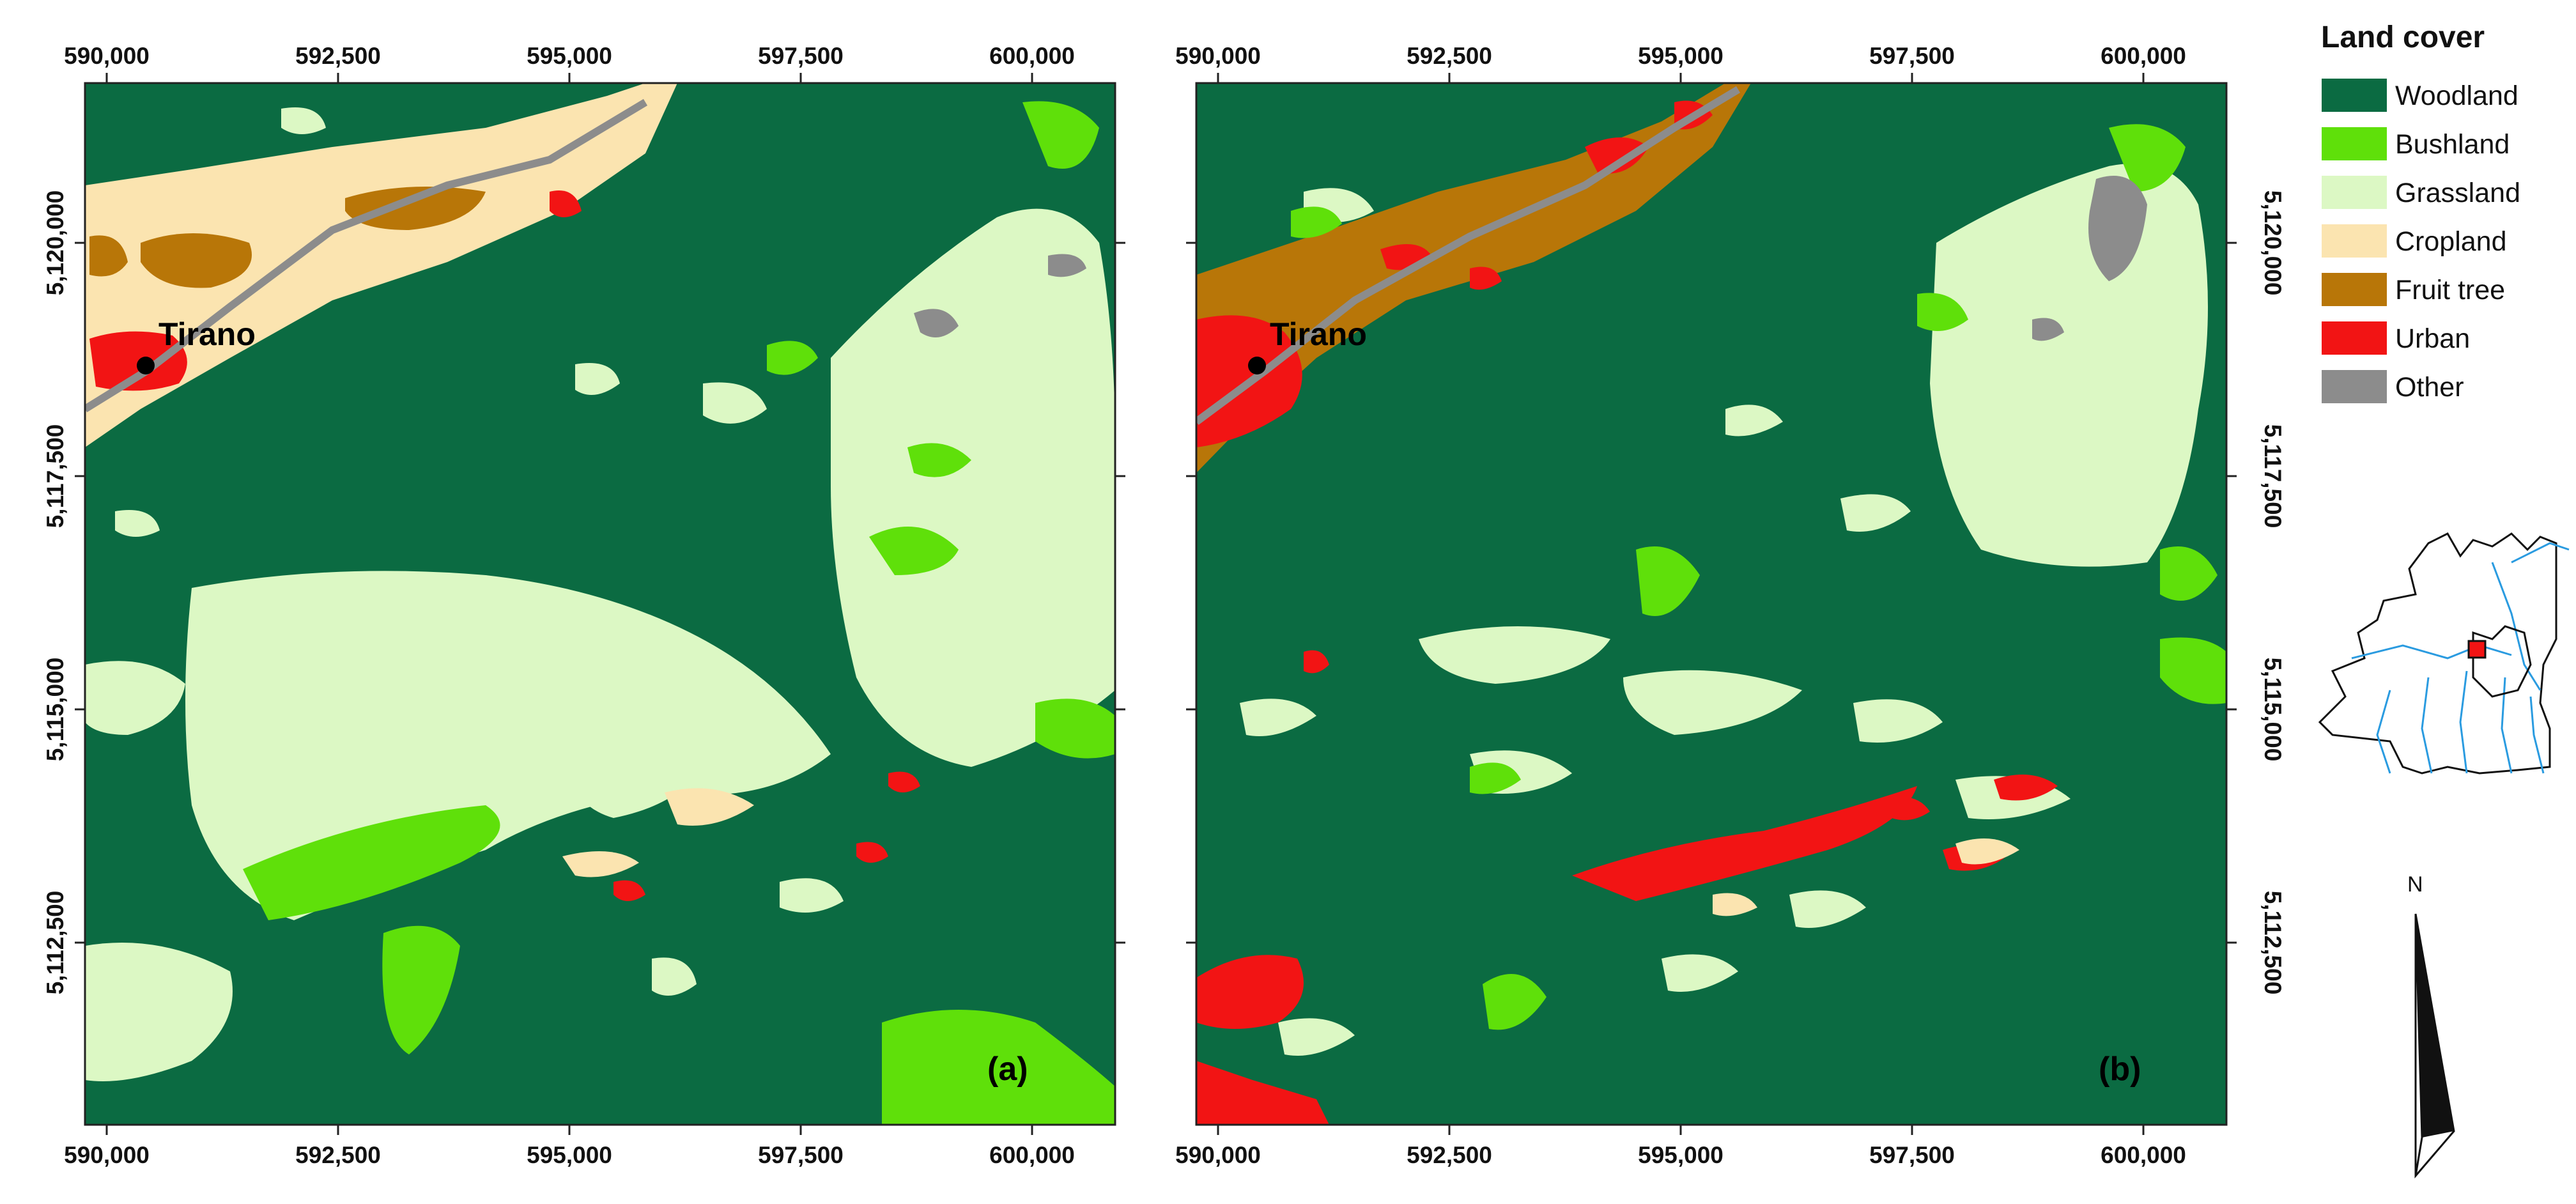 The image size is (2576, 1204). Describe the element at coordinates (2120, 1069) in the screenshot. I see `panel-label-b: (b)` at that location.